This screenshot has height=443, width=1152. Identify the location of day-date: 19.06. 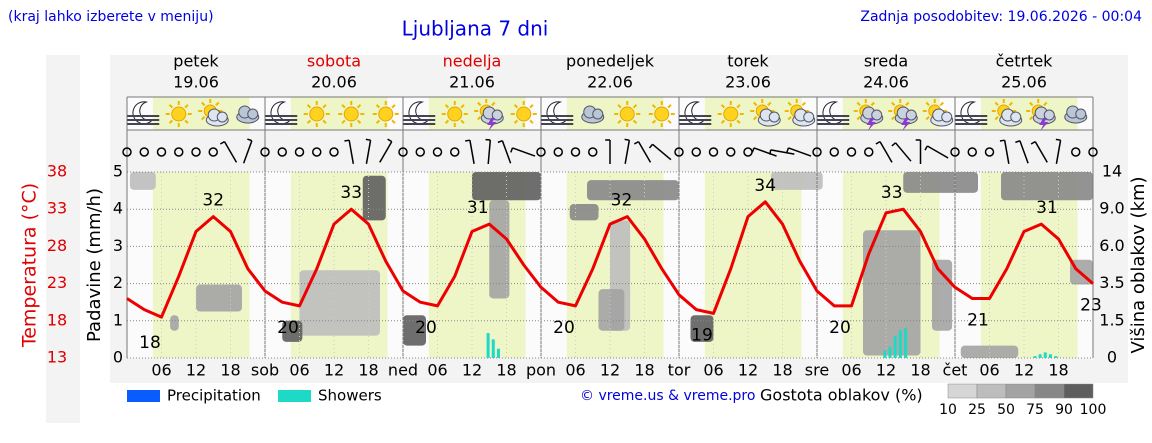
(196, 82).